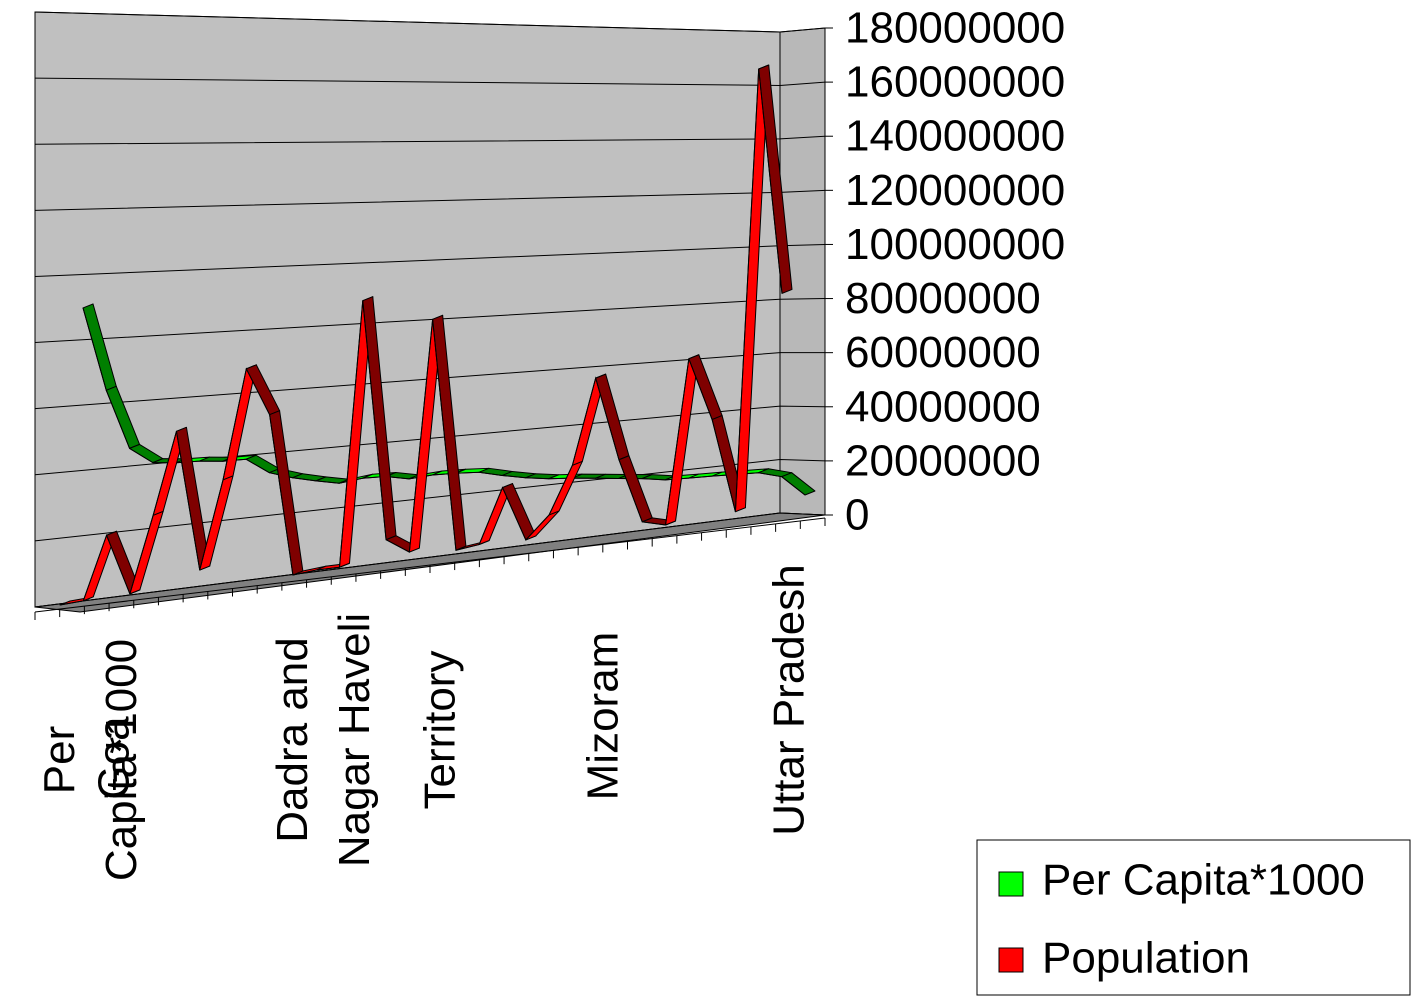  What do you see at coordinates (955, 82) in the screenshot?
I see `y-tick-label: 160000000` at bounding box center [955, 82].